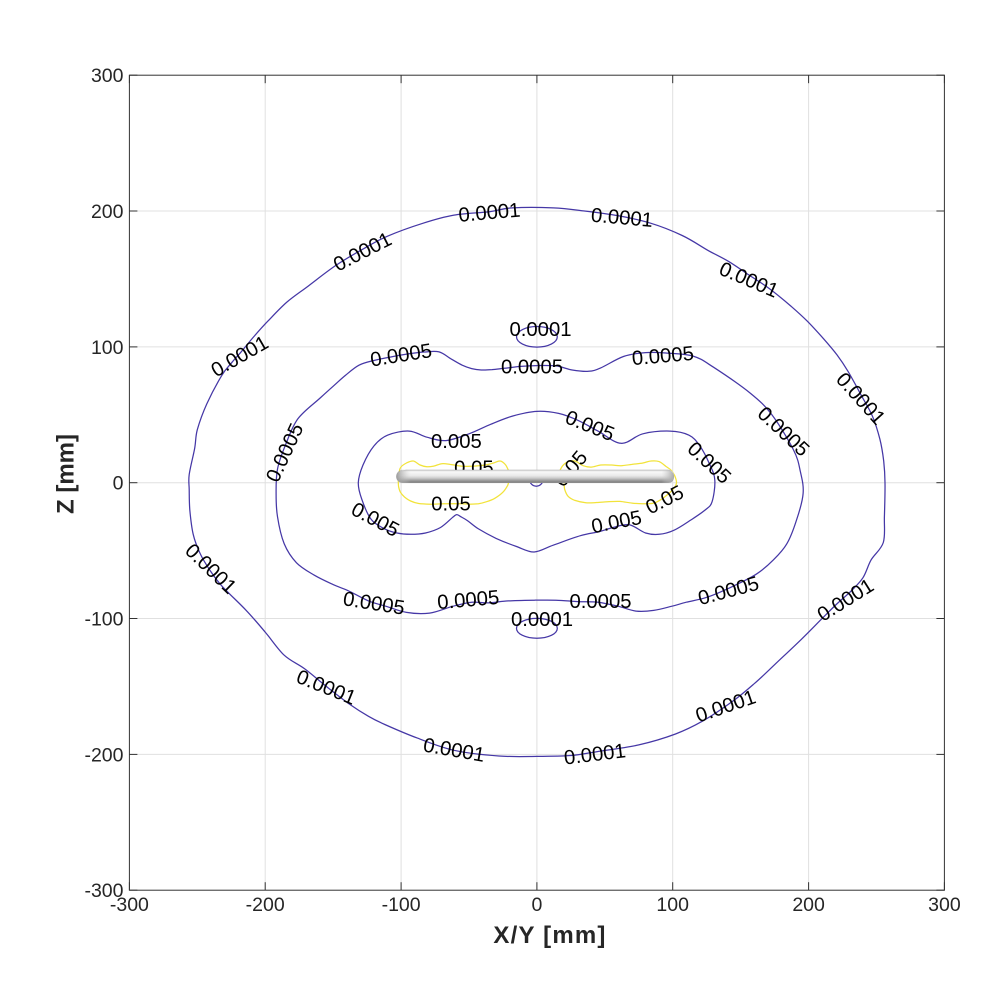  Describe the element at coordinates (450, 505) in the screenshot. I see `svg-text: 0.05` at that location.